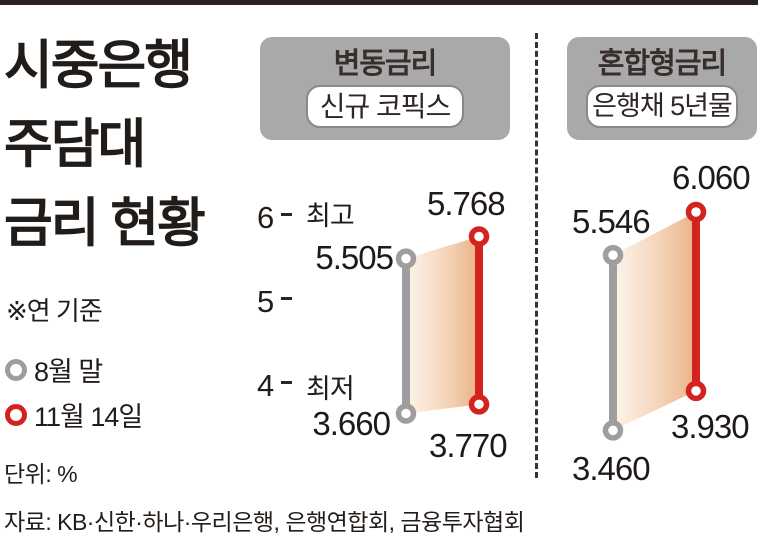  I want to click on value-label: 3.770, so click(468, 445).